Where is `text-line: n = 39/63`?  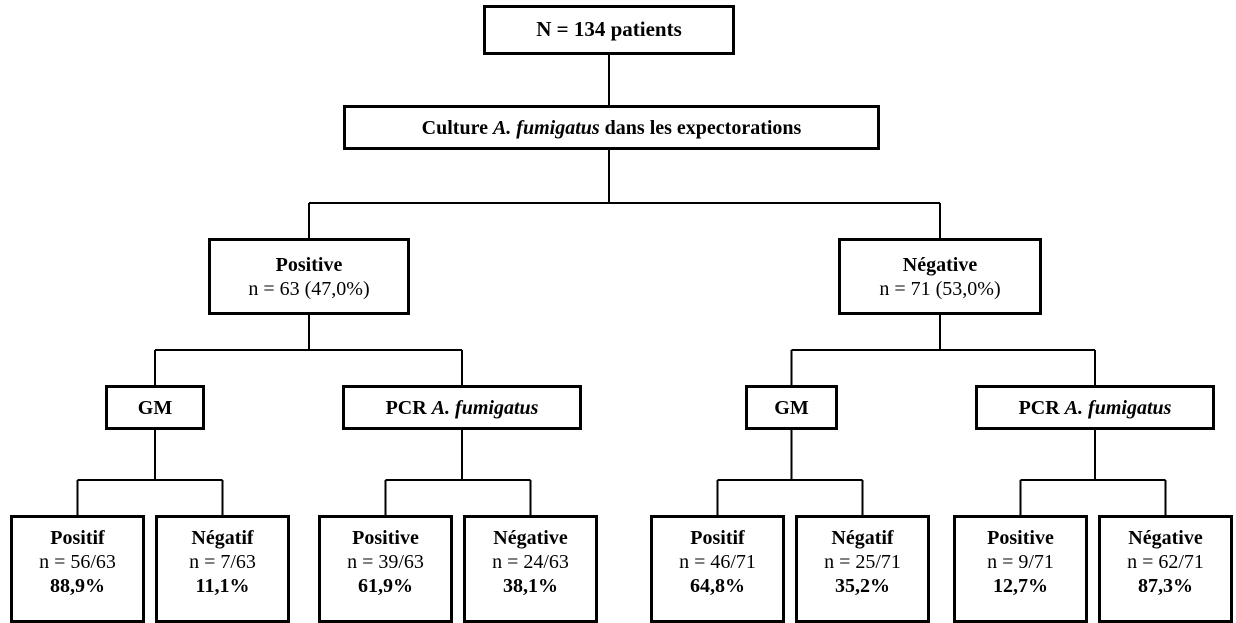 text-line: n = 39/63 is located at coordinates (385, 562).